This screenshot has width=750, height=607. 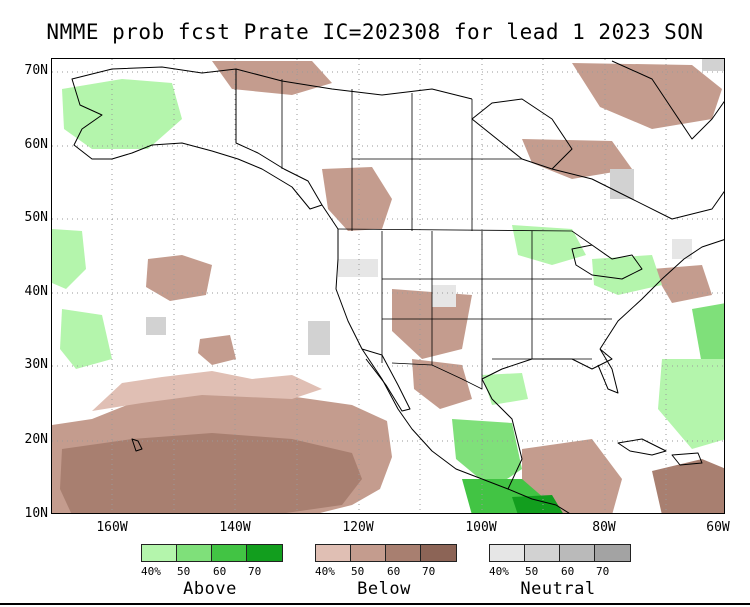 I want to click on east-coast, so click(x=661, y=294).